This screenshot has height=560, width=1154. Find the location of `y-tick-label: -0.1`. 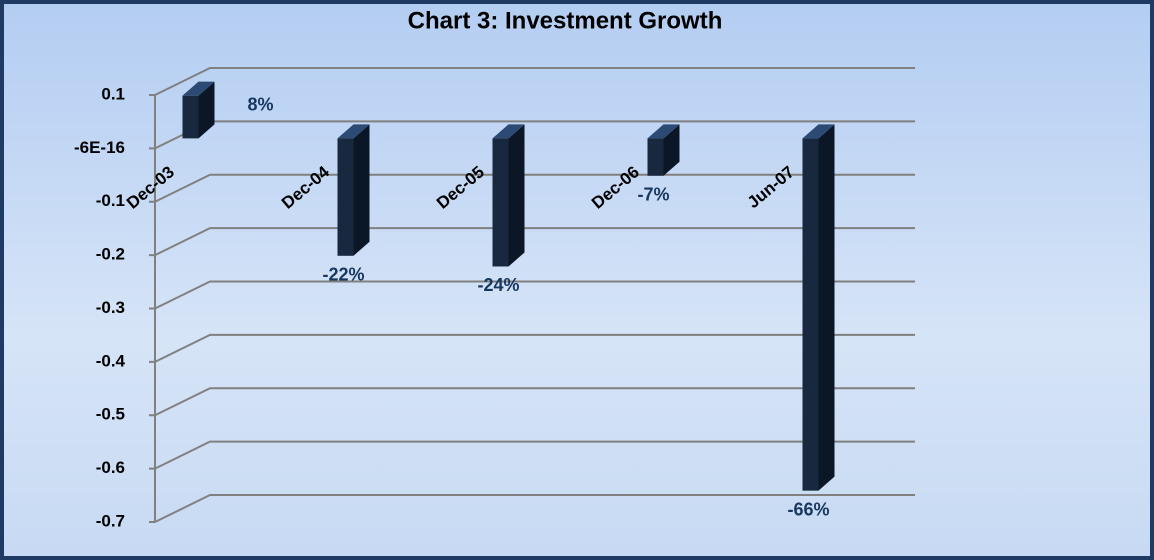

y-tick-label: -0.1 is located at coordinates (110, 200).